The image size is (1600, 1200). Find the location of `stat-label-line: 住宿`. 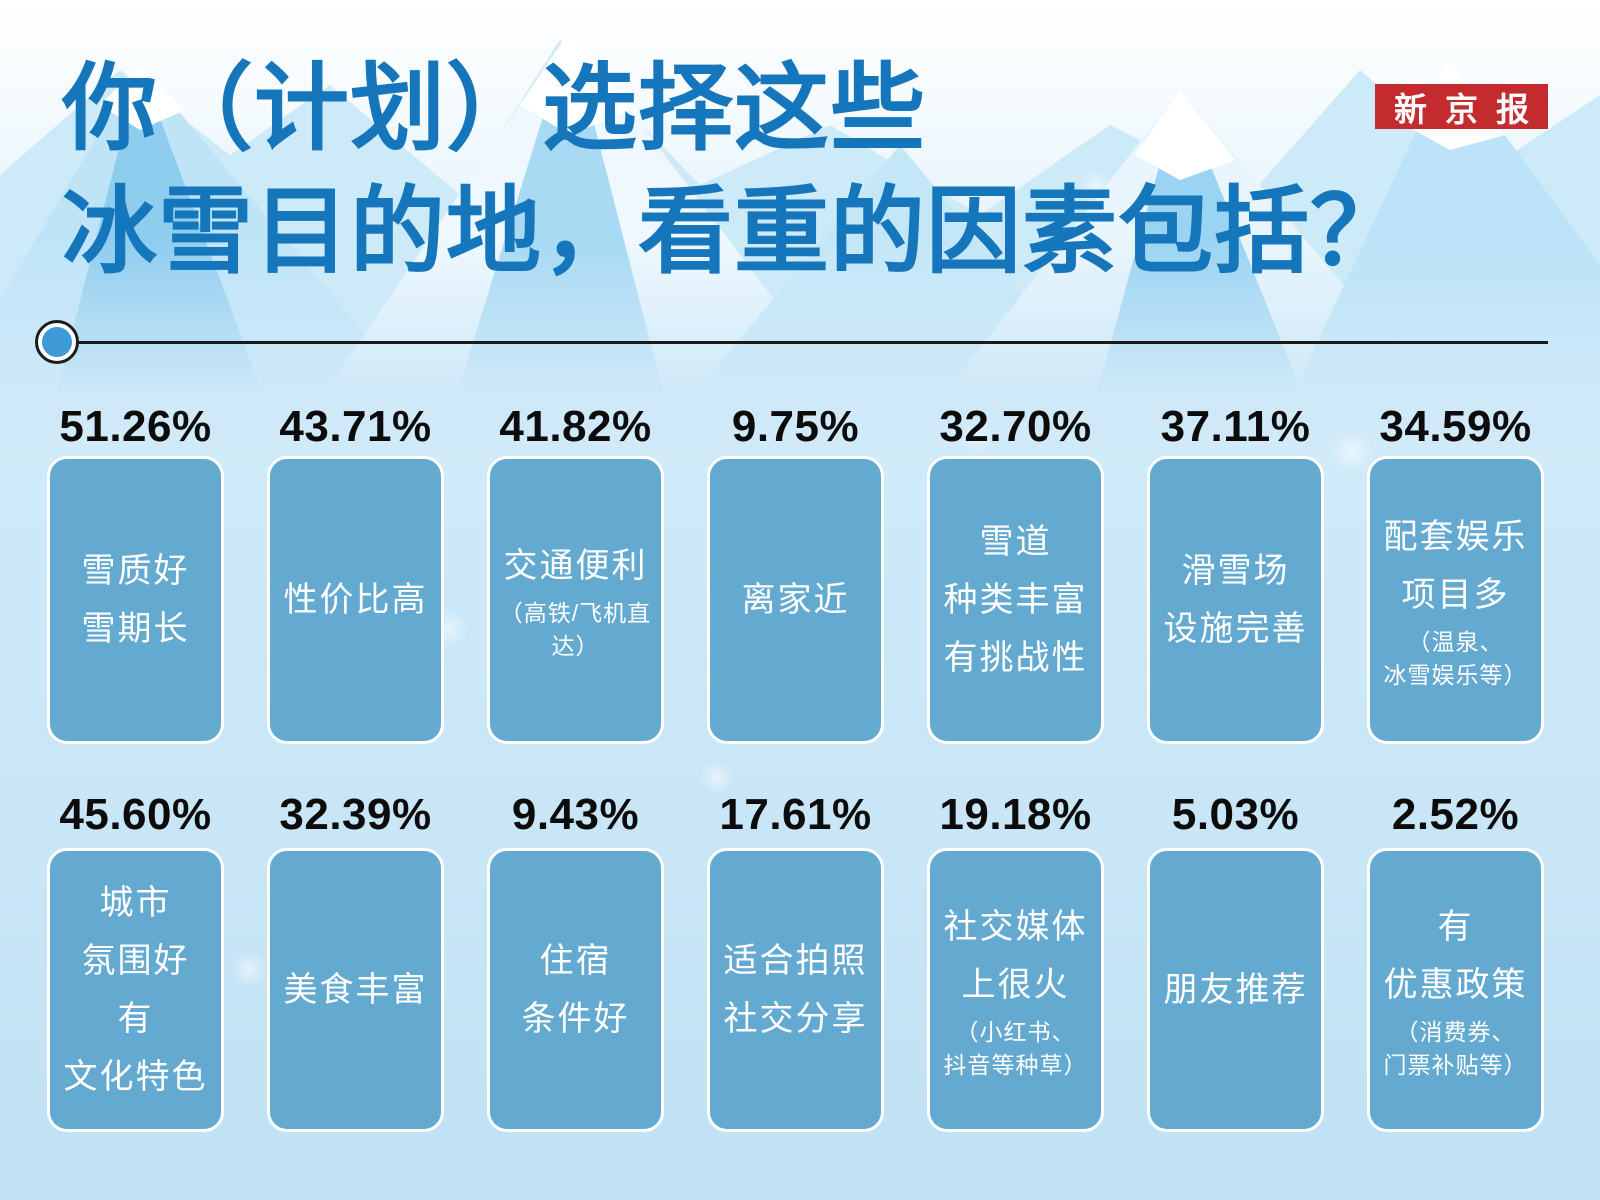

stat-label-line: 住宿 is located at coordinates (575, 961).